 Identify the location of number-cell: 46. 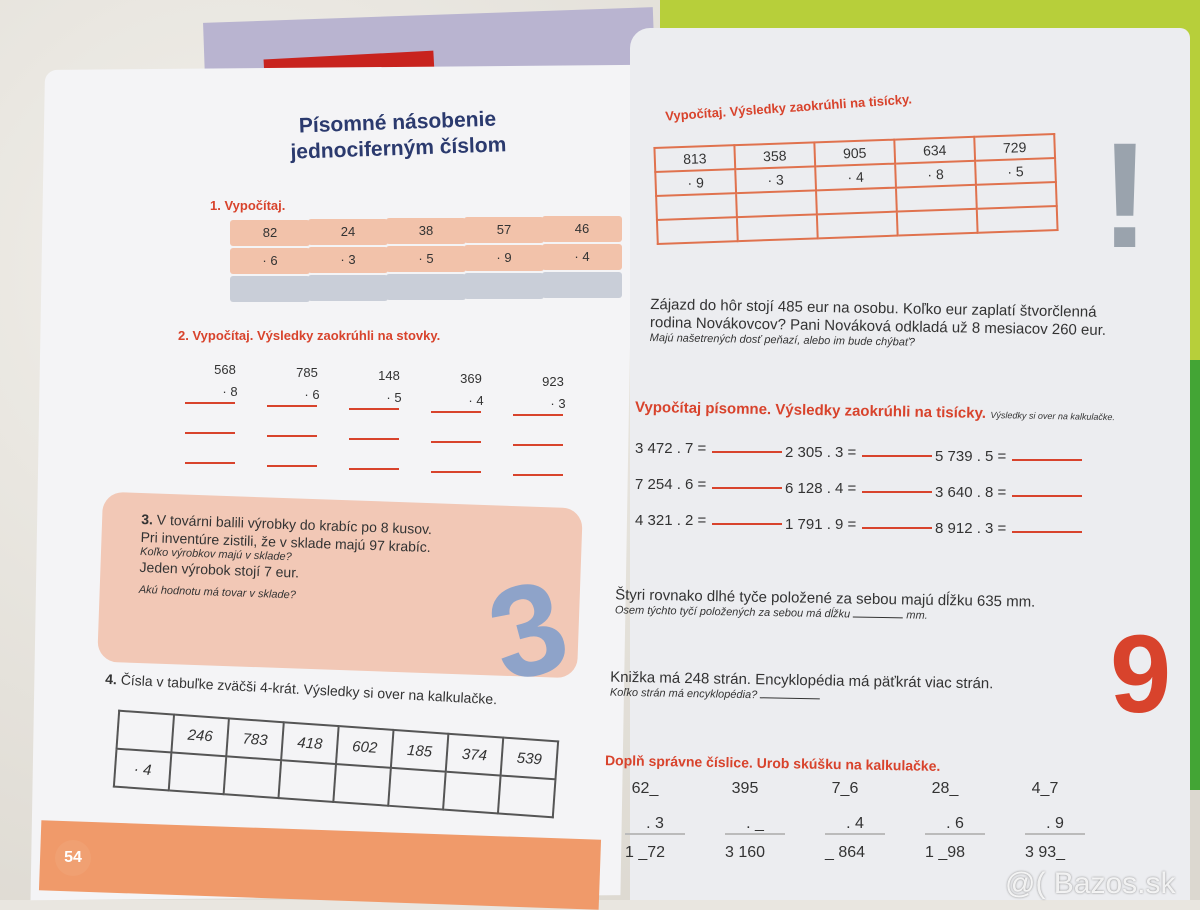
(582, 229).